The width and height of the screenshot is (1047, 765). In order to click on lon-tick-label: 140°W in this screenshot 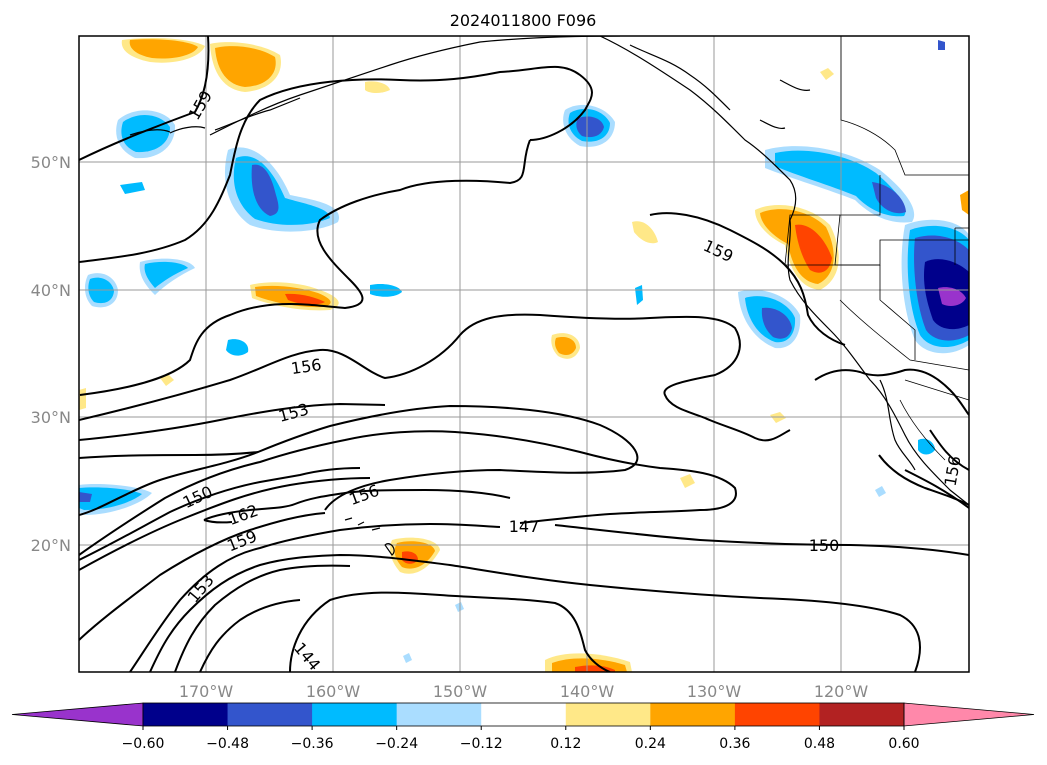, I will do `click(587, 691)`.